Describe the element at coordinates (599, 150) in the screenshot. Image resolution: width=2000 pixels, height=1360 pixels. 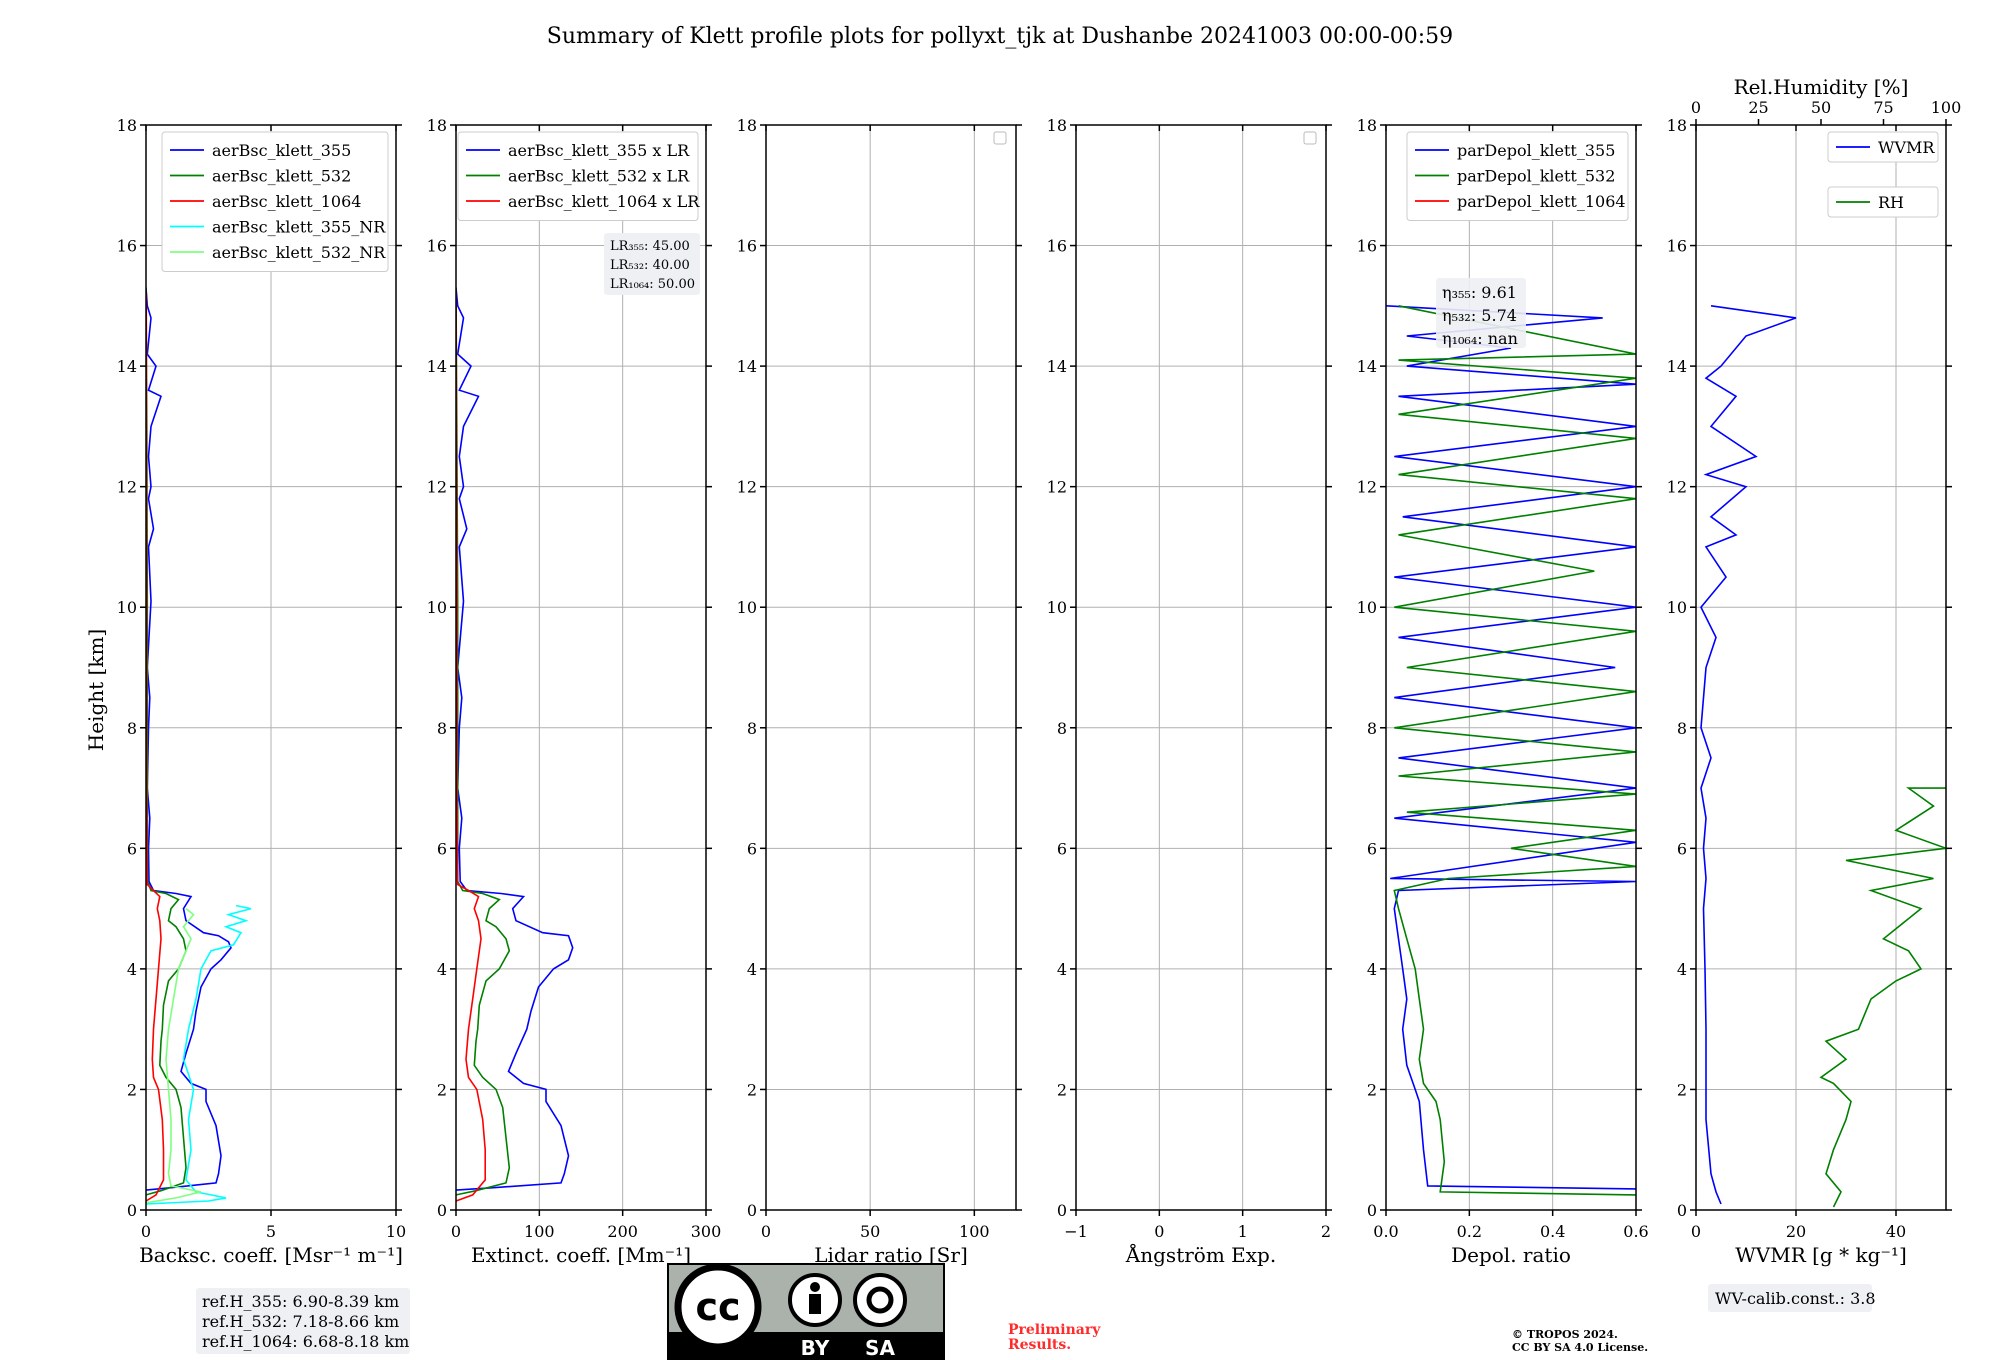
I see `legend-label: aerBsc_klett_355 x LR` at that location.